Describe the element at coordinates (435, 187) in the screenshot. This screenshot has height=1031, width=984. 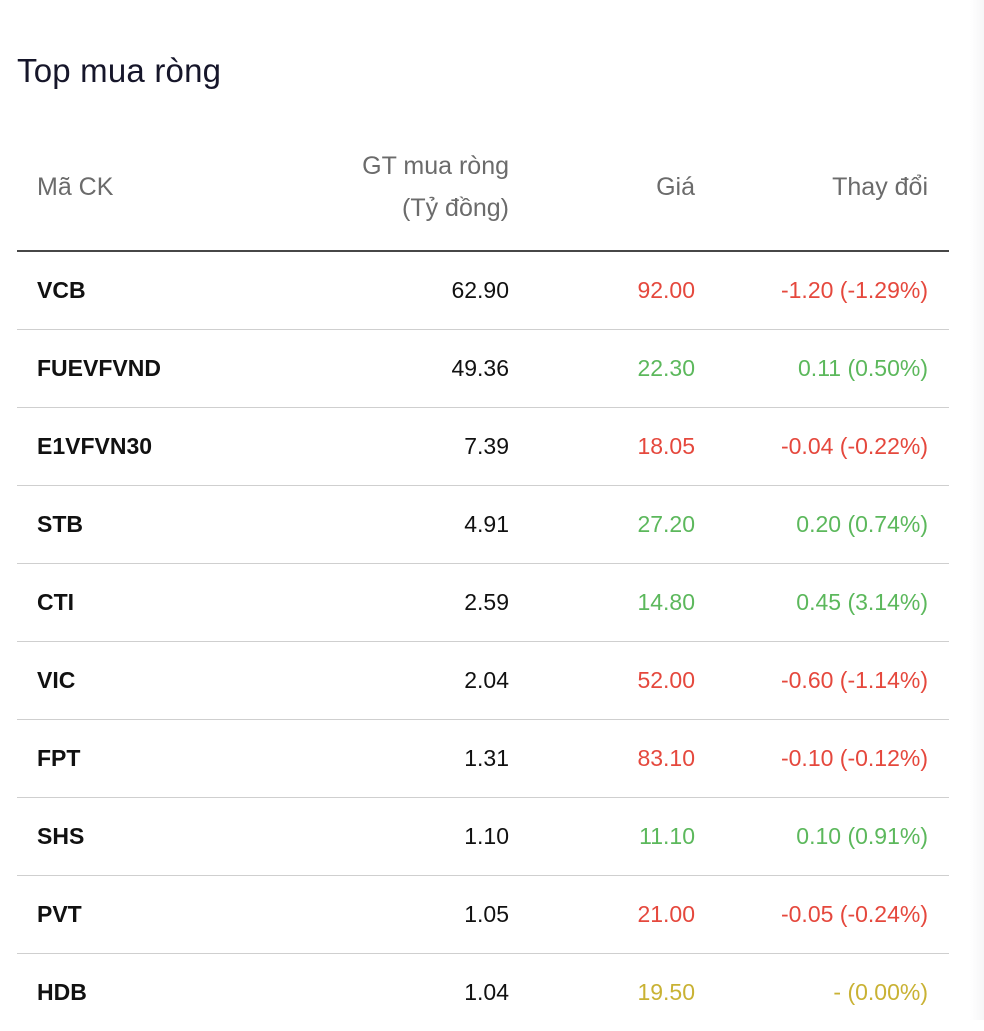
I see `header-net-value: GT mua ròng (Tỷ đồng)` at that location.